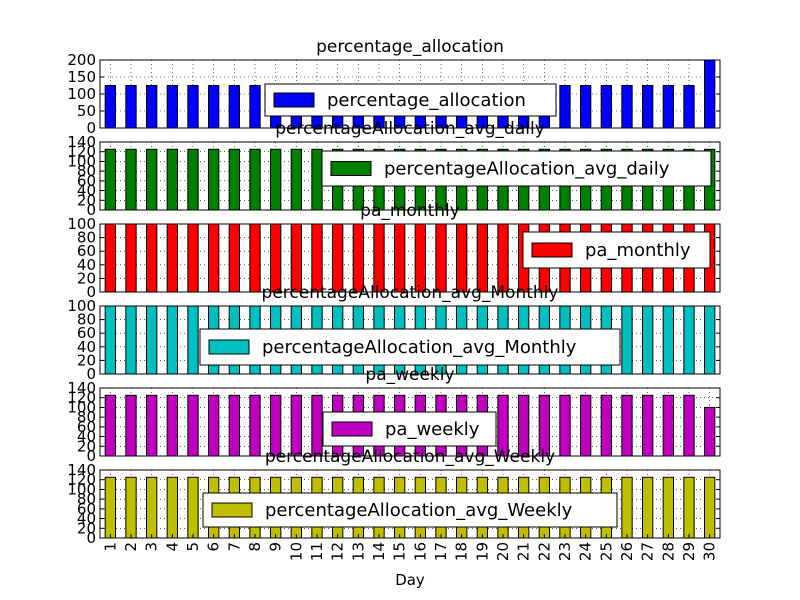  What do you see at coordinates (441, 551) in the screenshot?
I see `x-tick-label: 17` at bounding box center [441, 551].